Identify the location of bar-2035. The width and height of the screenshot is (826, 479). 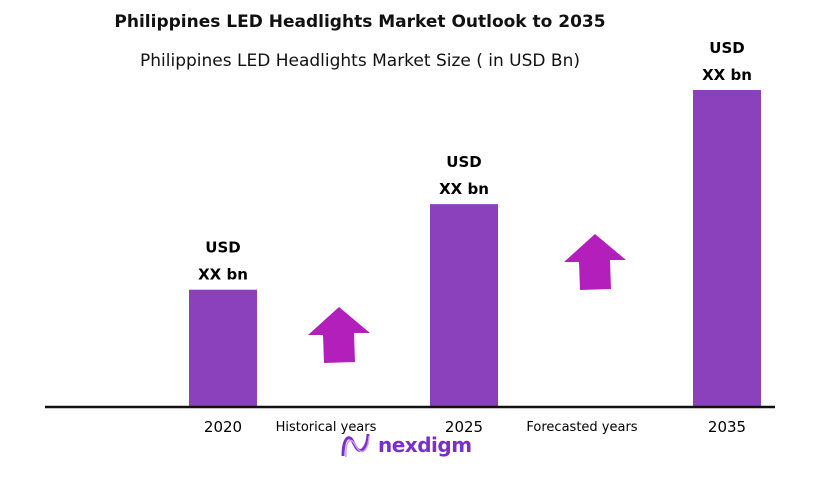
(727, 248).